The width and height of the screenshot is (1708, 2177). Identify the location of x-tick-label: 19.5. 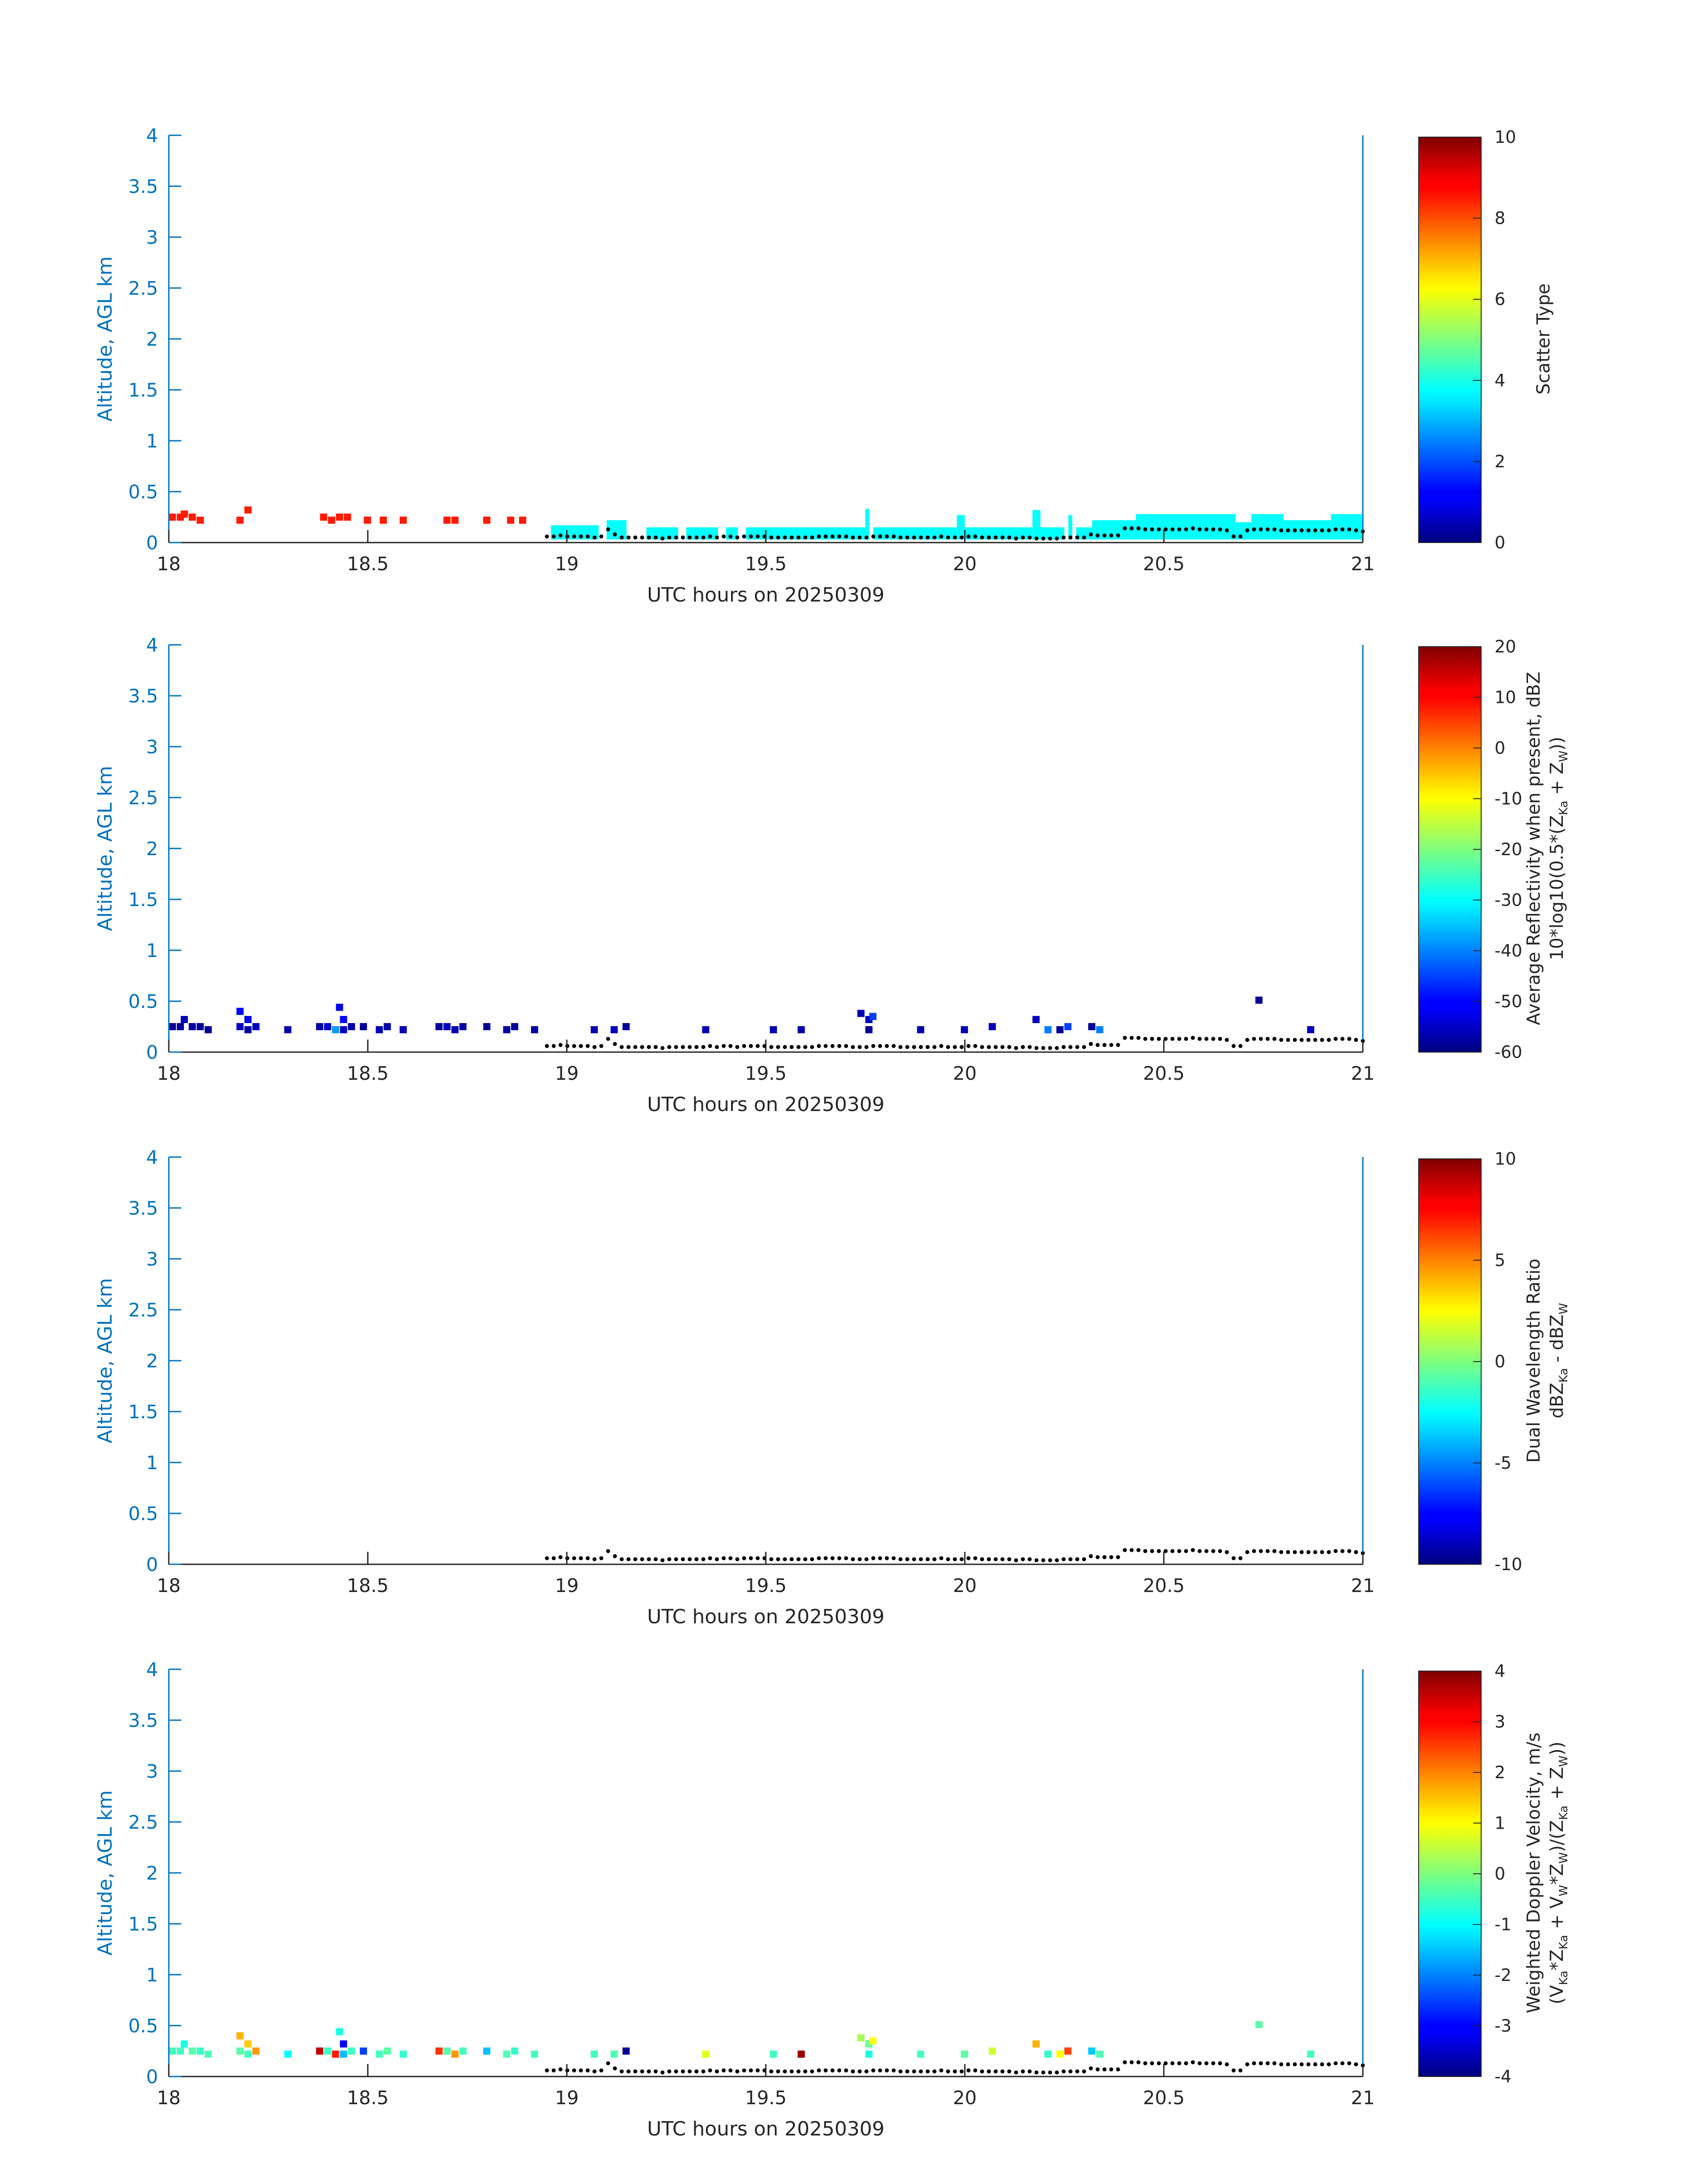
(766, 1585).